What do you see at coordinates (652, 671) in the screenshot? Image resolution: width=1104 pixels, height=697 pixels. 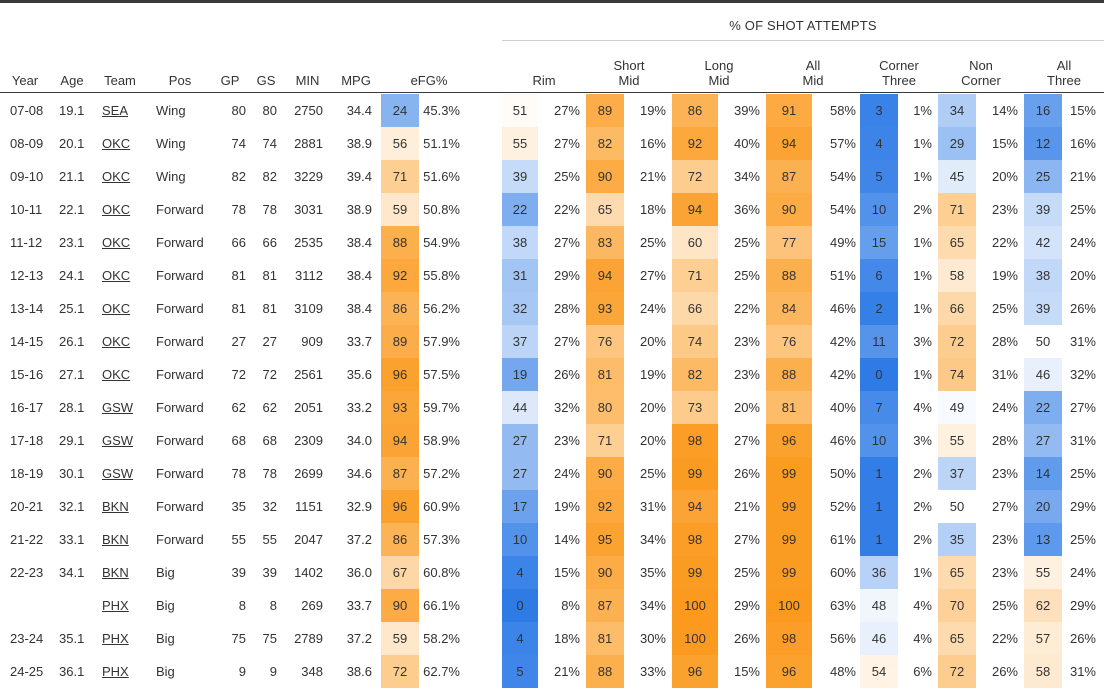 I see `cell-sm: 33%` at bounding box center [652, 671].